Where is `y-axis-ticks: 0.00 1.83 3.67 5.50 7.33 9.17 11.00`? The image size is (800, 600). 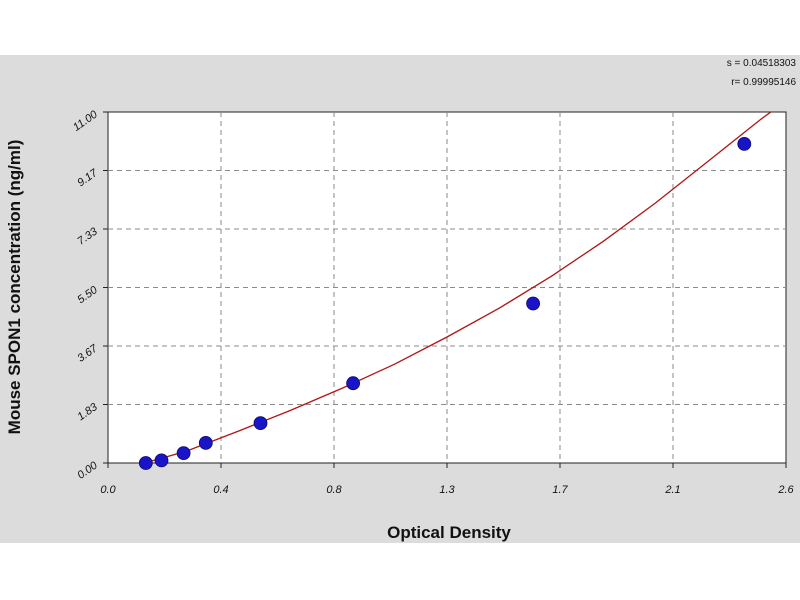 y-axis-ticks: 0.00 1.83 3.67 5.50 7.33 9.17 11.00 is located at coordinates (89, 295).